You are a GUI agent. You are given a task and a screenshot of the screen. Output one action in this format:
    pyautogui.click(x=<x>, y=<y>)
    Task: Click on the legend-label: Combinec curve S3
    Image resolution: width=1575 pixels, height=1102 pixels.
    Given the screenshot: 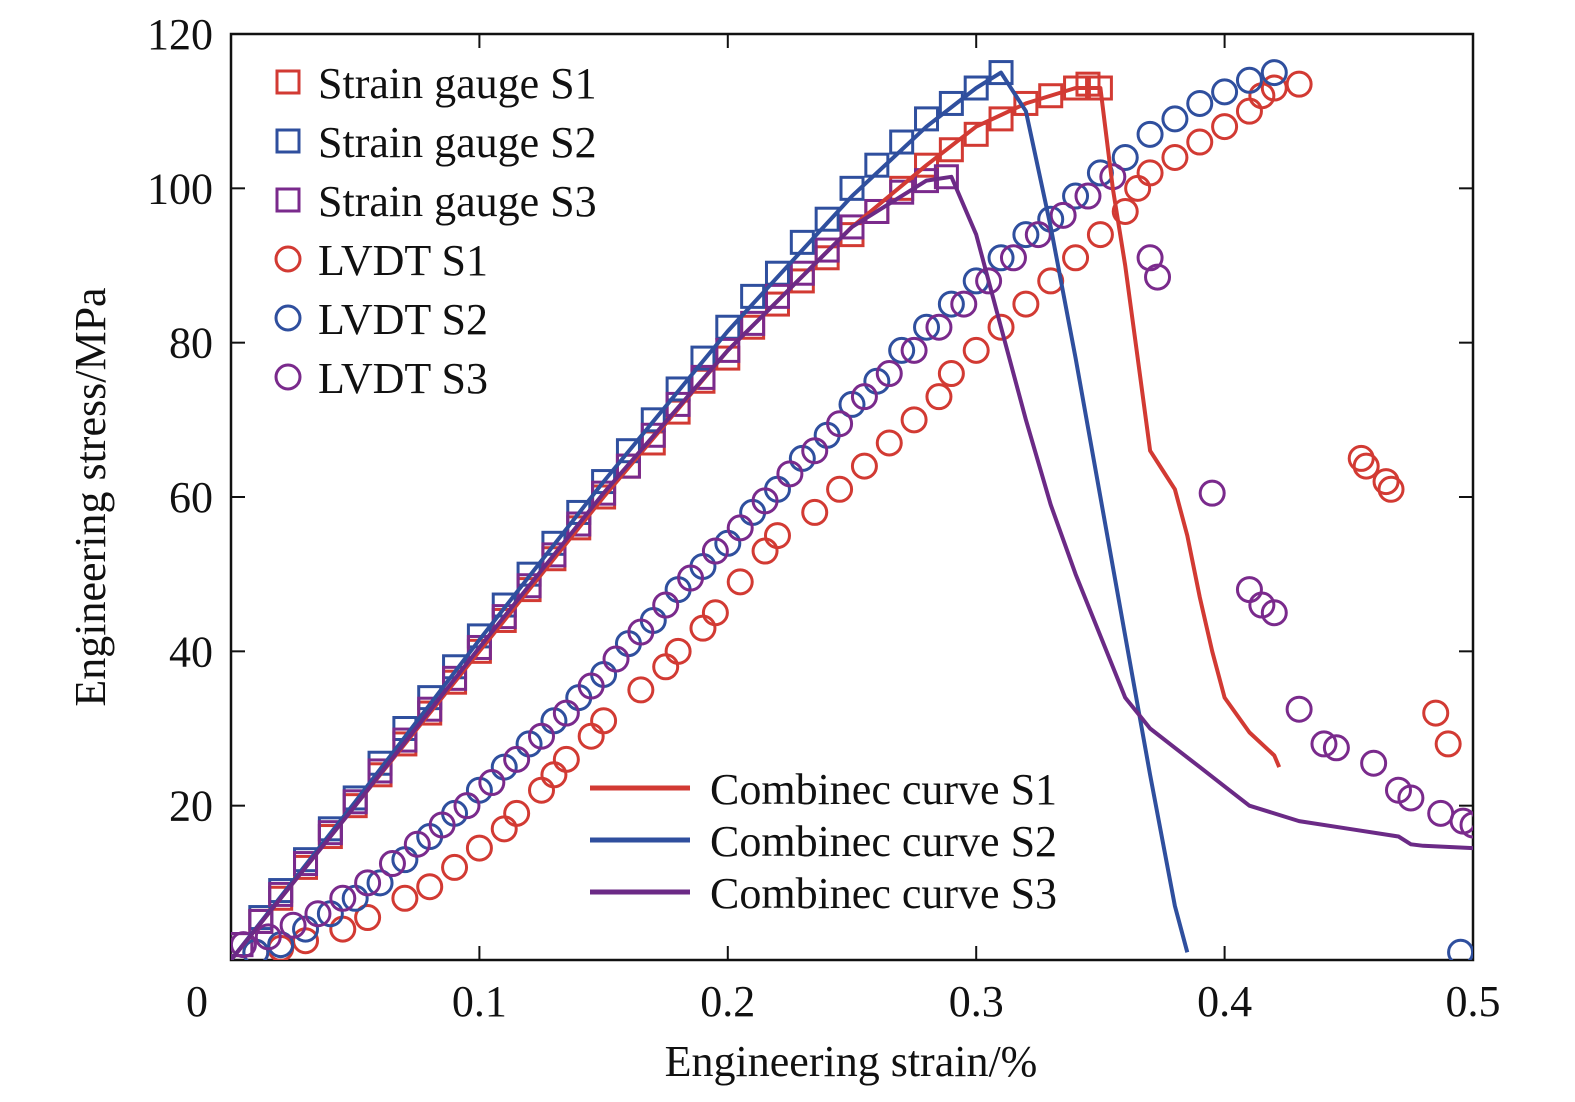 What is the action you would take?
    pyautogui.click(x=883, y=893)
    